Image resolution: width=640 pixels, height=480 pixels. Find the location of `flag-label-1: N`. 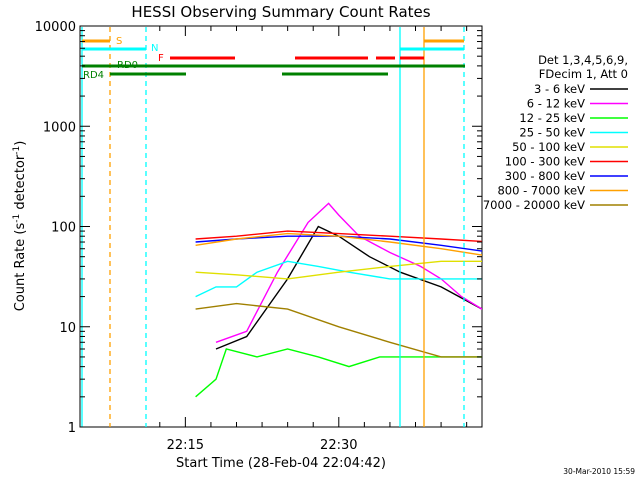

flag-label-1: N is located at coordinates (154, 48).